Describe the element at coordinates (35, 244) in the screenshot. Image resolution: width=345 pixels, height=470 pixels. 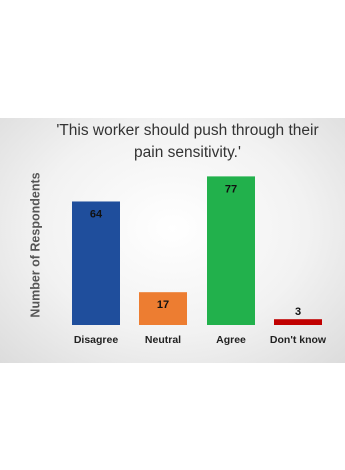
I see `y-axis-label: Number of Respondents` at that location.